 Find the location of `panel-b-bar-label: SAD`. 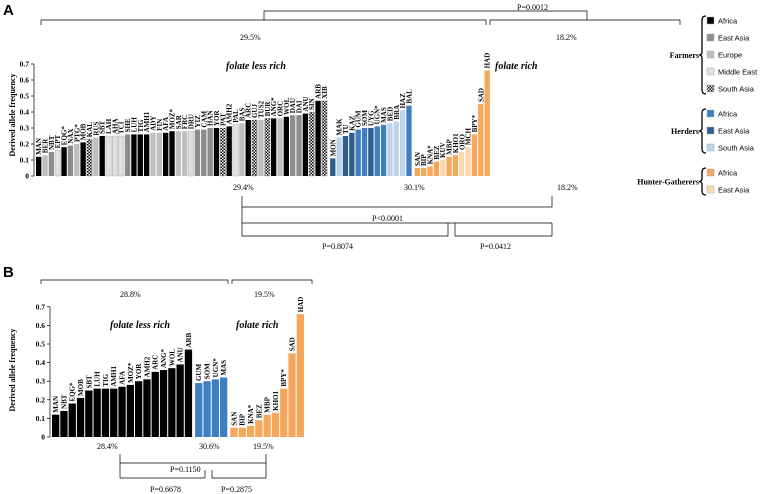

panel-b-bar-label: SAD is located at coordinates (293, 344).